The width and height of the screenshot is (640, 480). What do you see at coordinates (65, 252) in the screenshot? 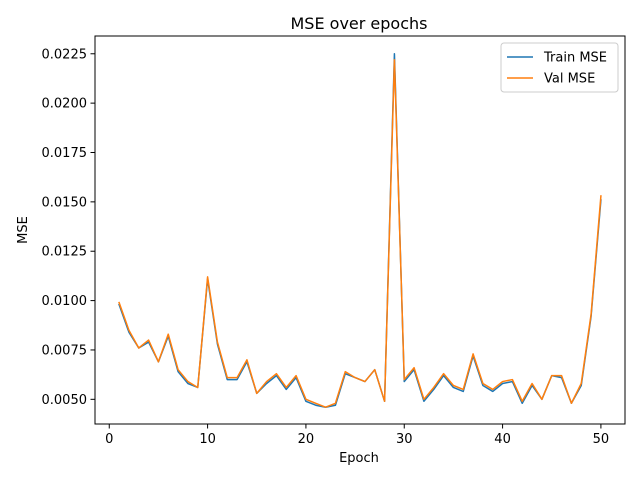
I see `y-tick-label: 0.0125` at bounding box center [65, 252].